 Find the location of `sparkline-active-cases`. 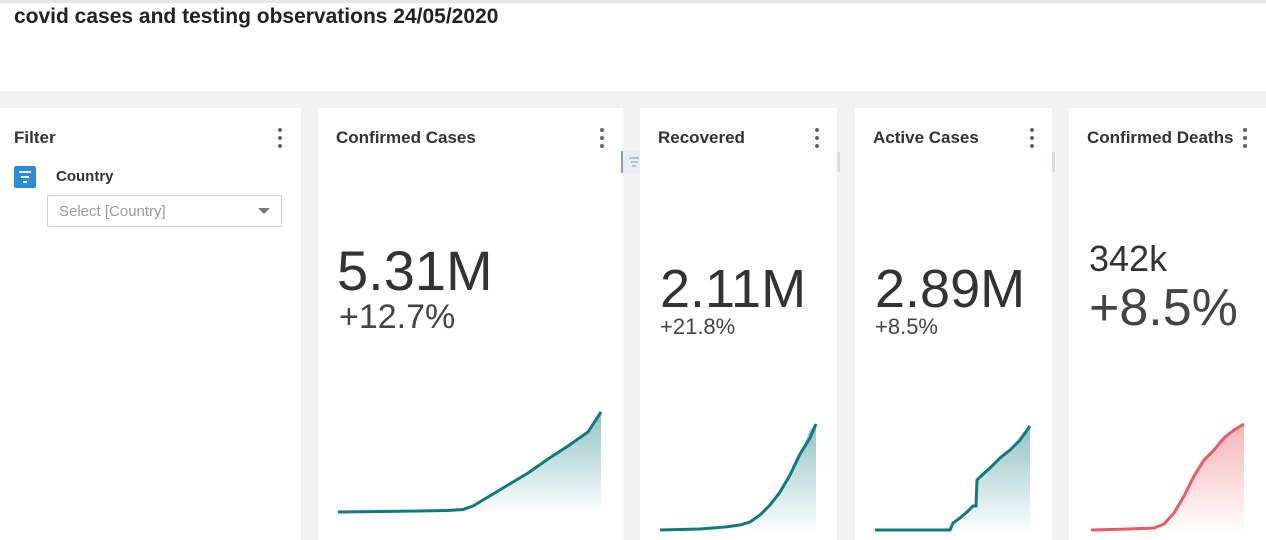

sparkline-active-cases is located at coordinates (953, 478).